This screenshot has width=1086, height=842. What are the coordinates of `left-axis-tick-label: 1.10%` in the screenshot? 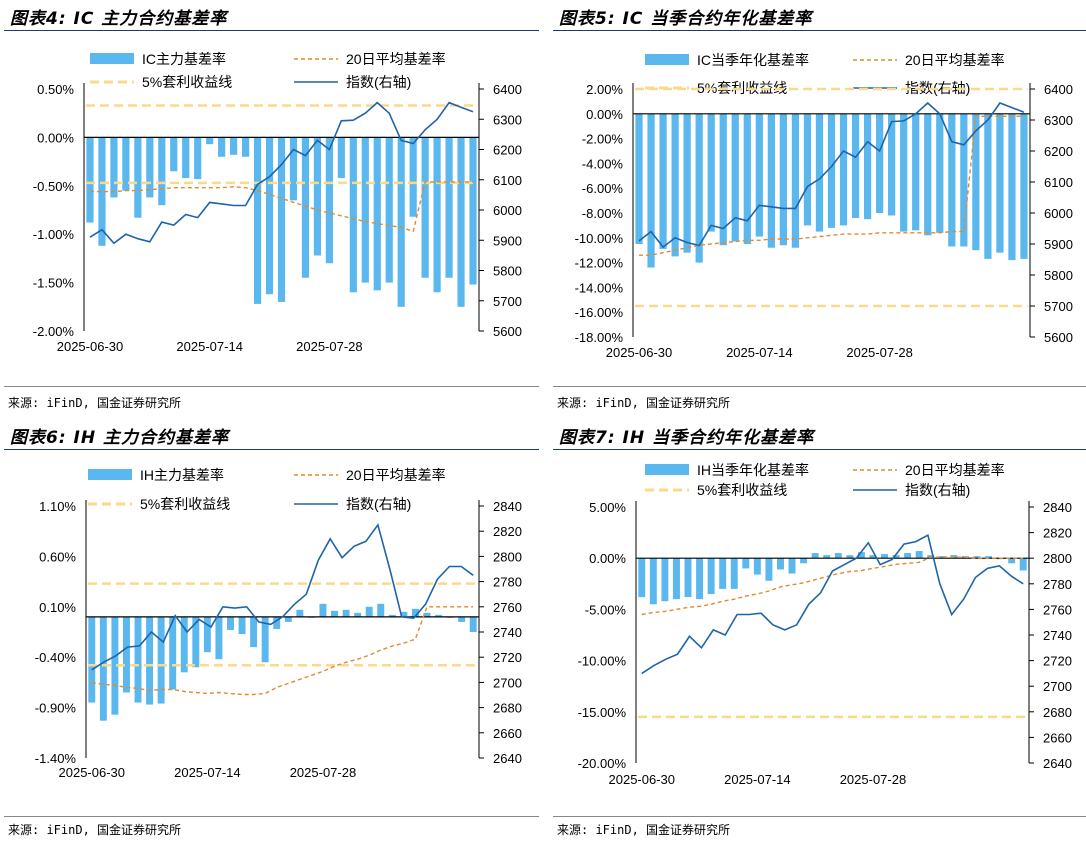 It's located at (57, 506).